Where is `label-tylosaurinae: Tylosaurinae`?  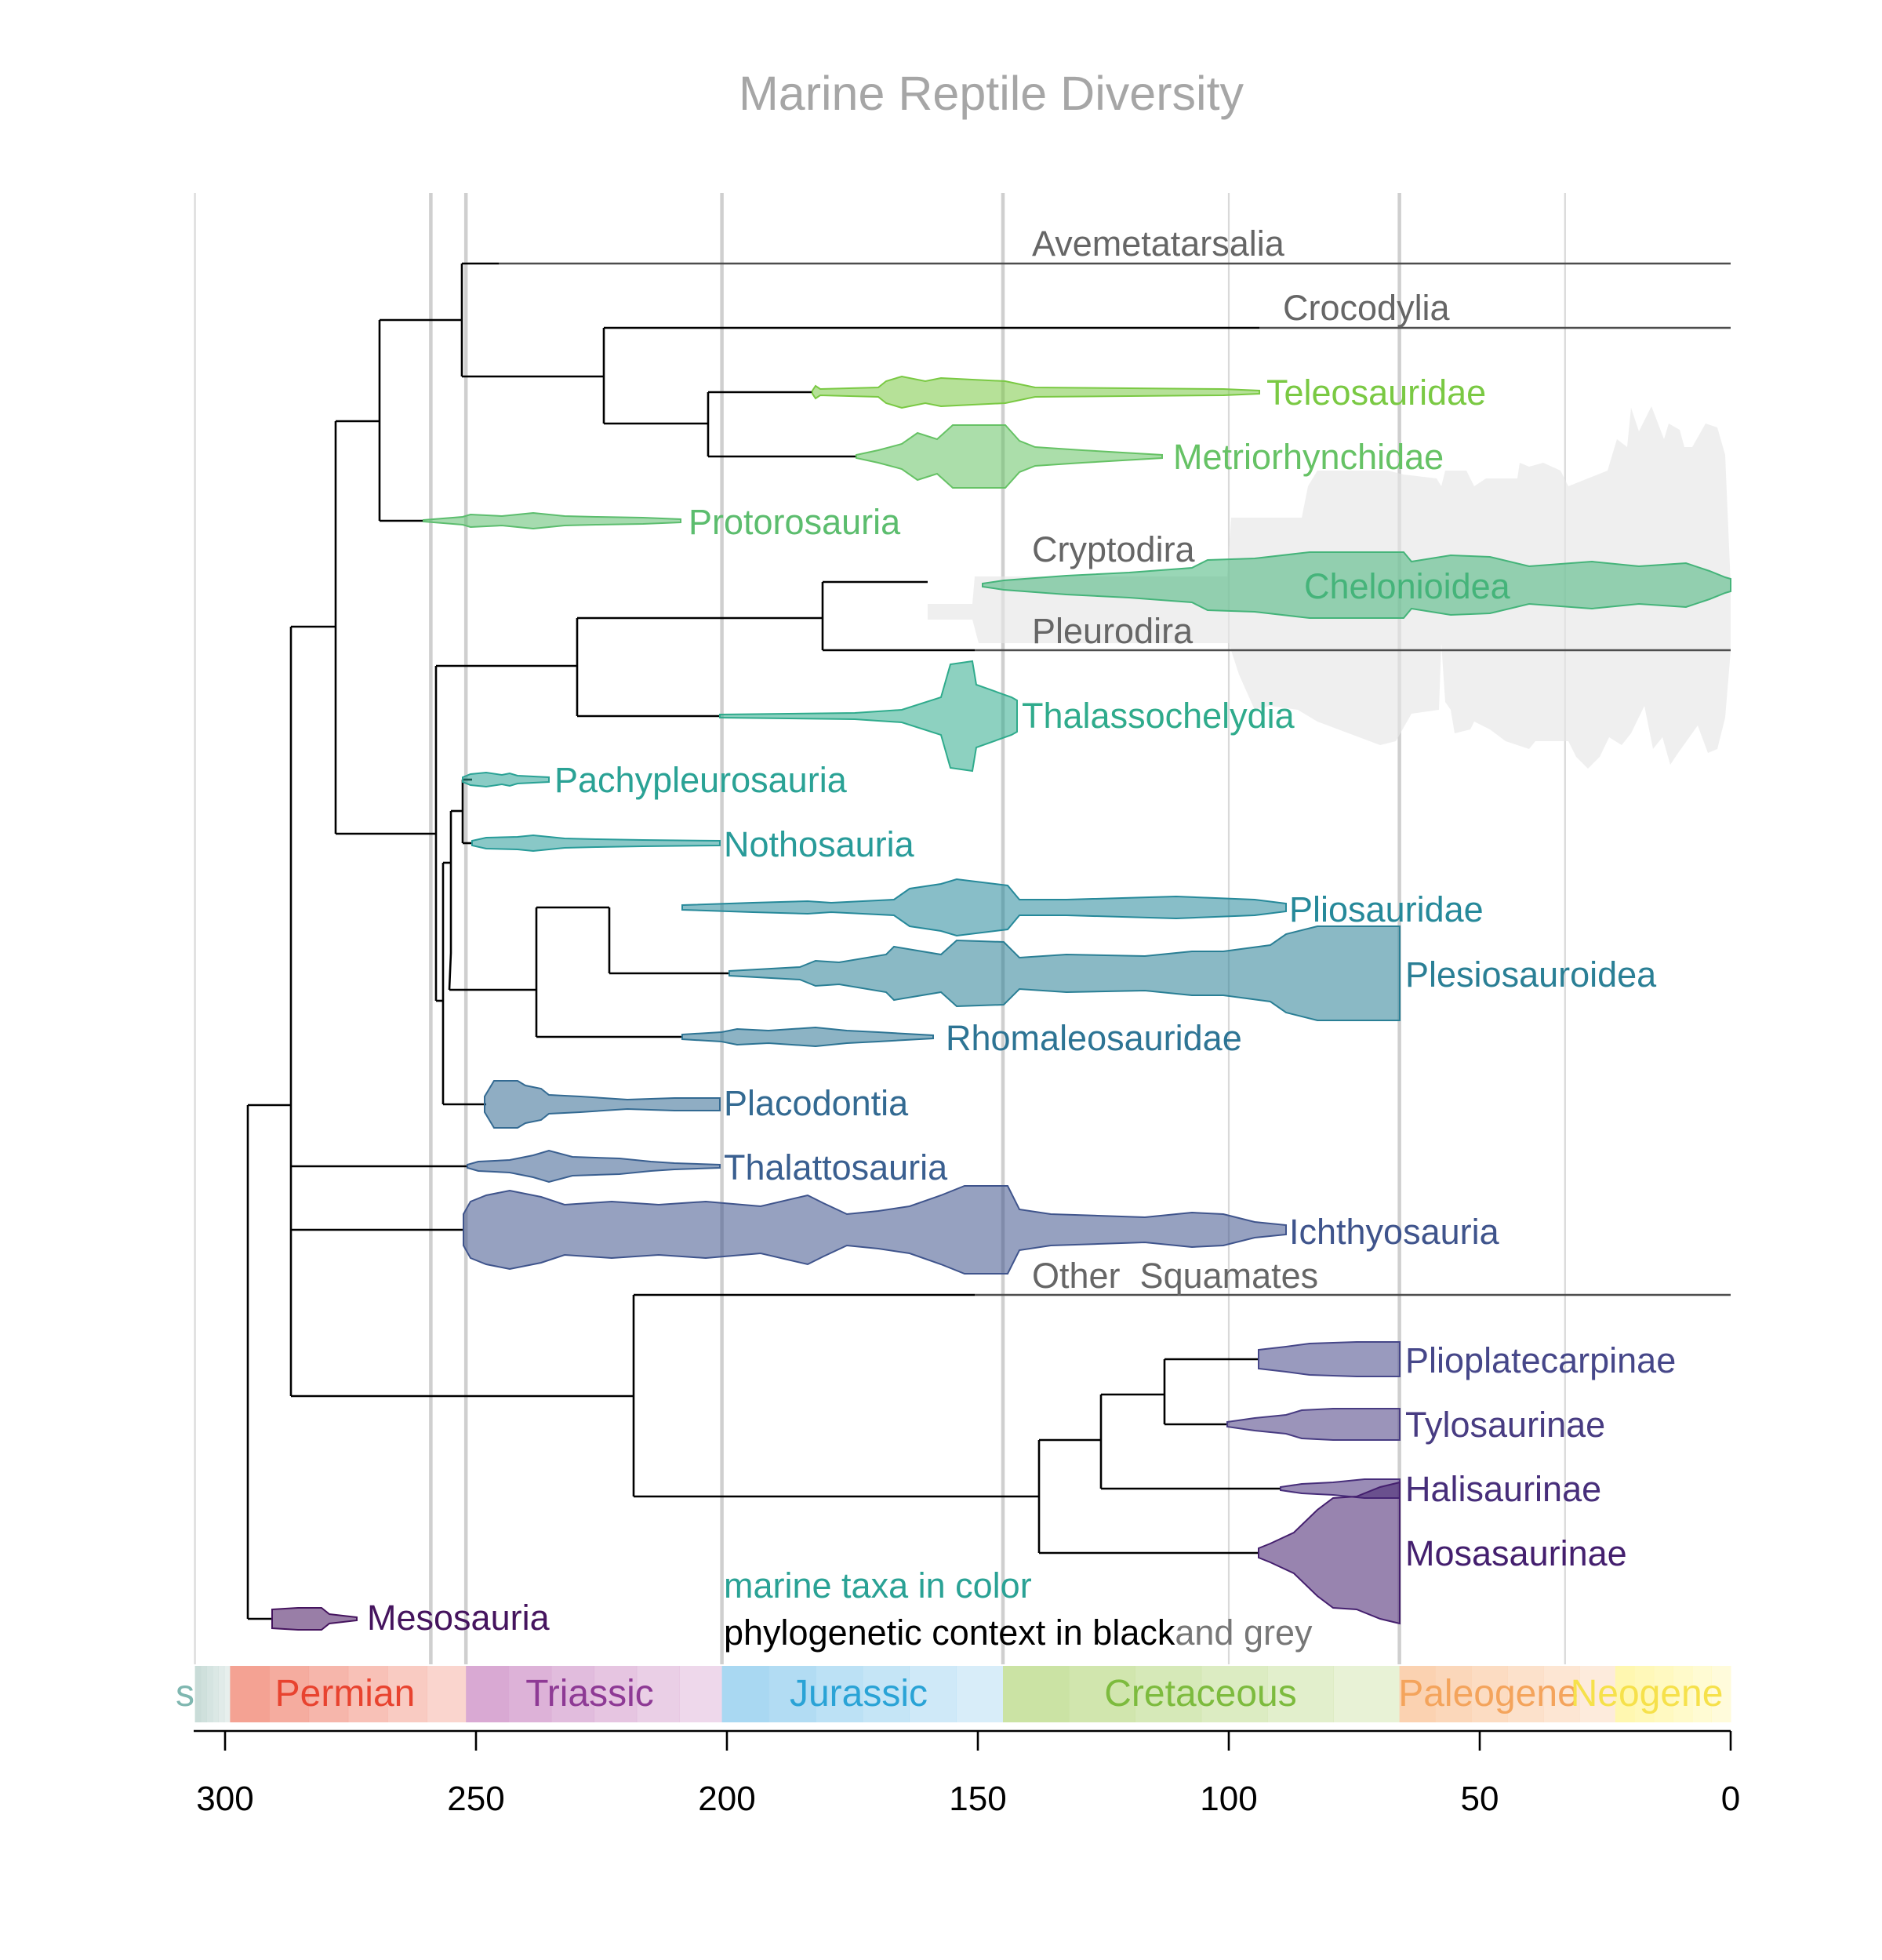 label-tylosaurinae: Tylosaurinae is located at coordinates (1505, 1425).